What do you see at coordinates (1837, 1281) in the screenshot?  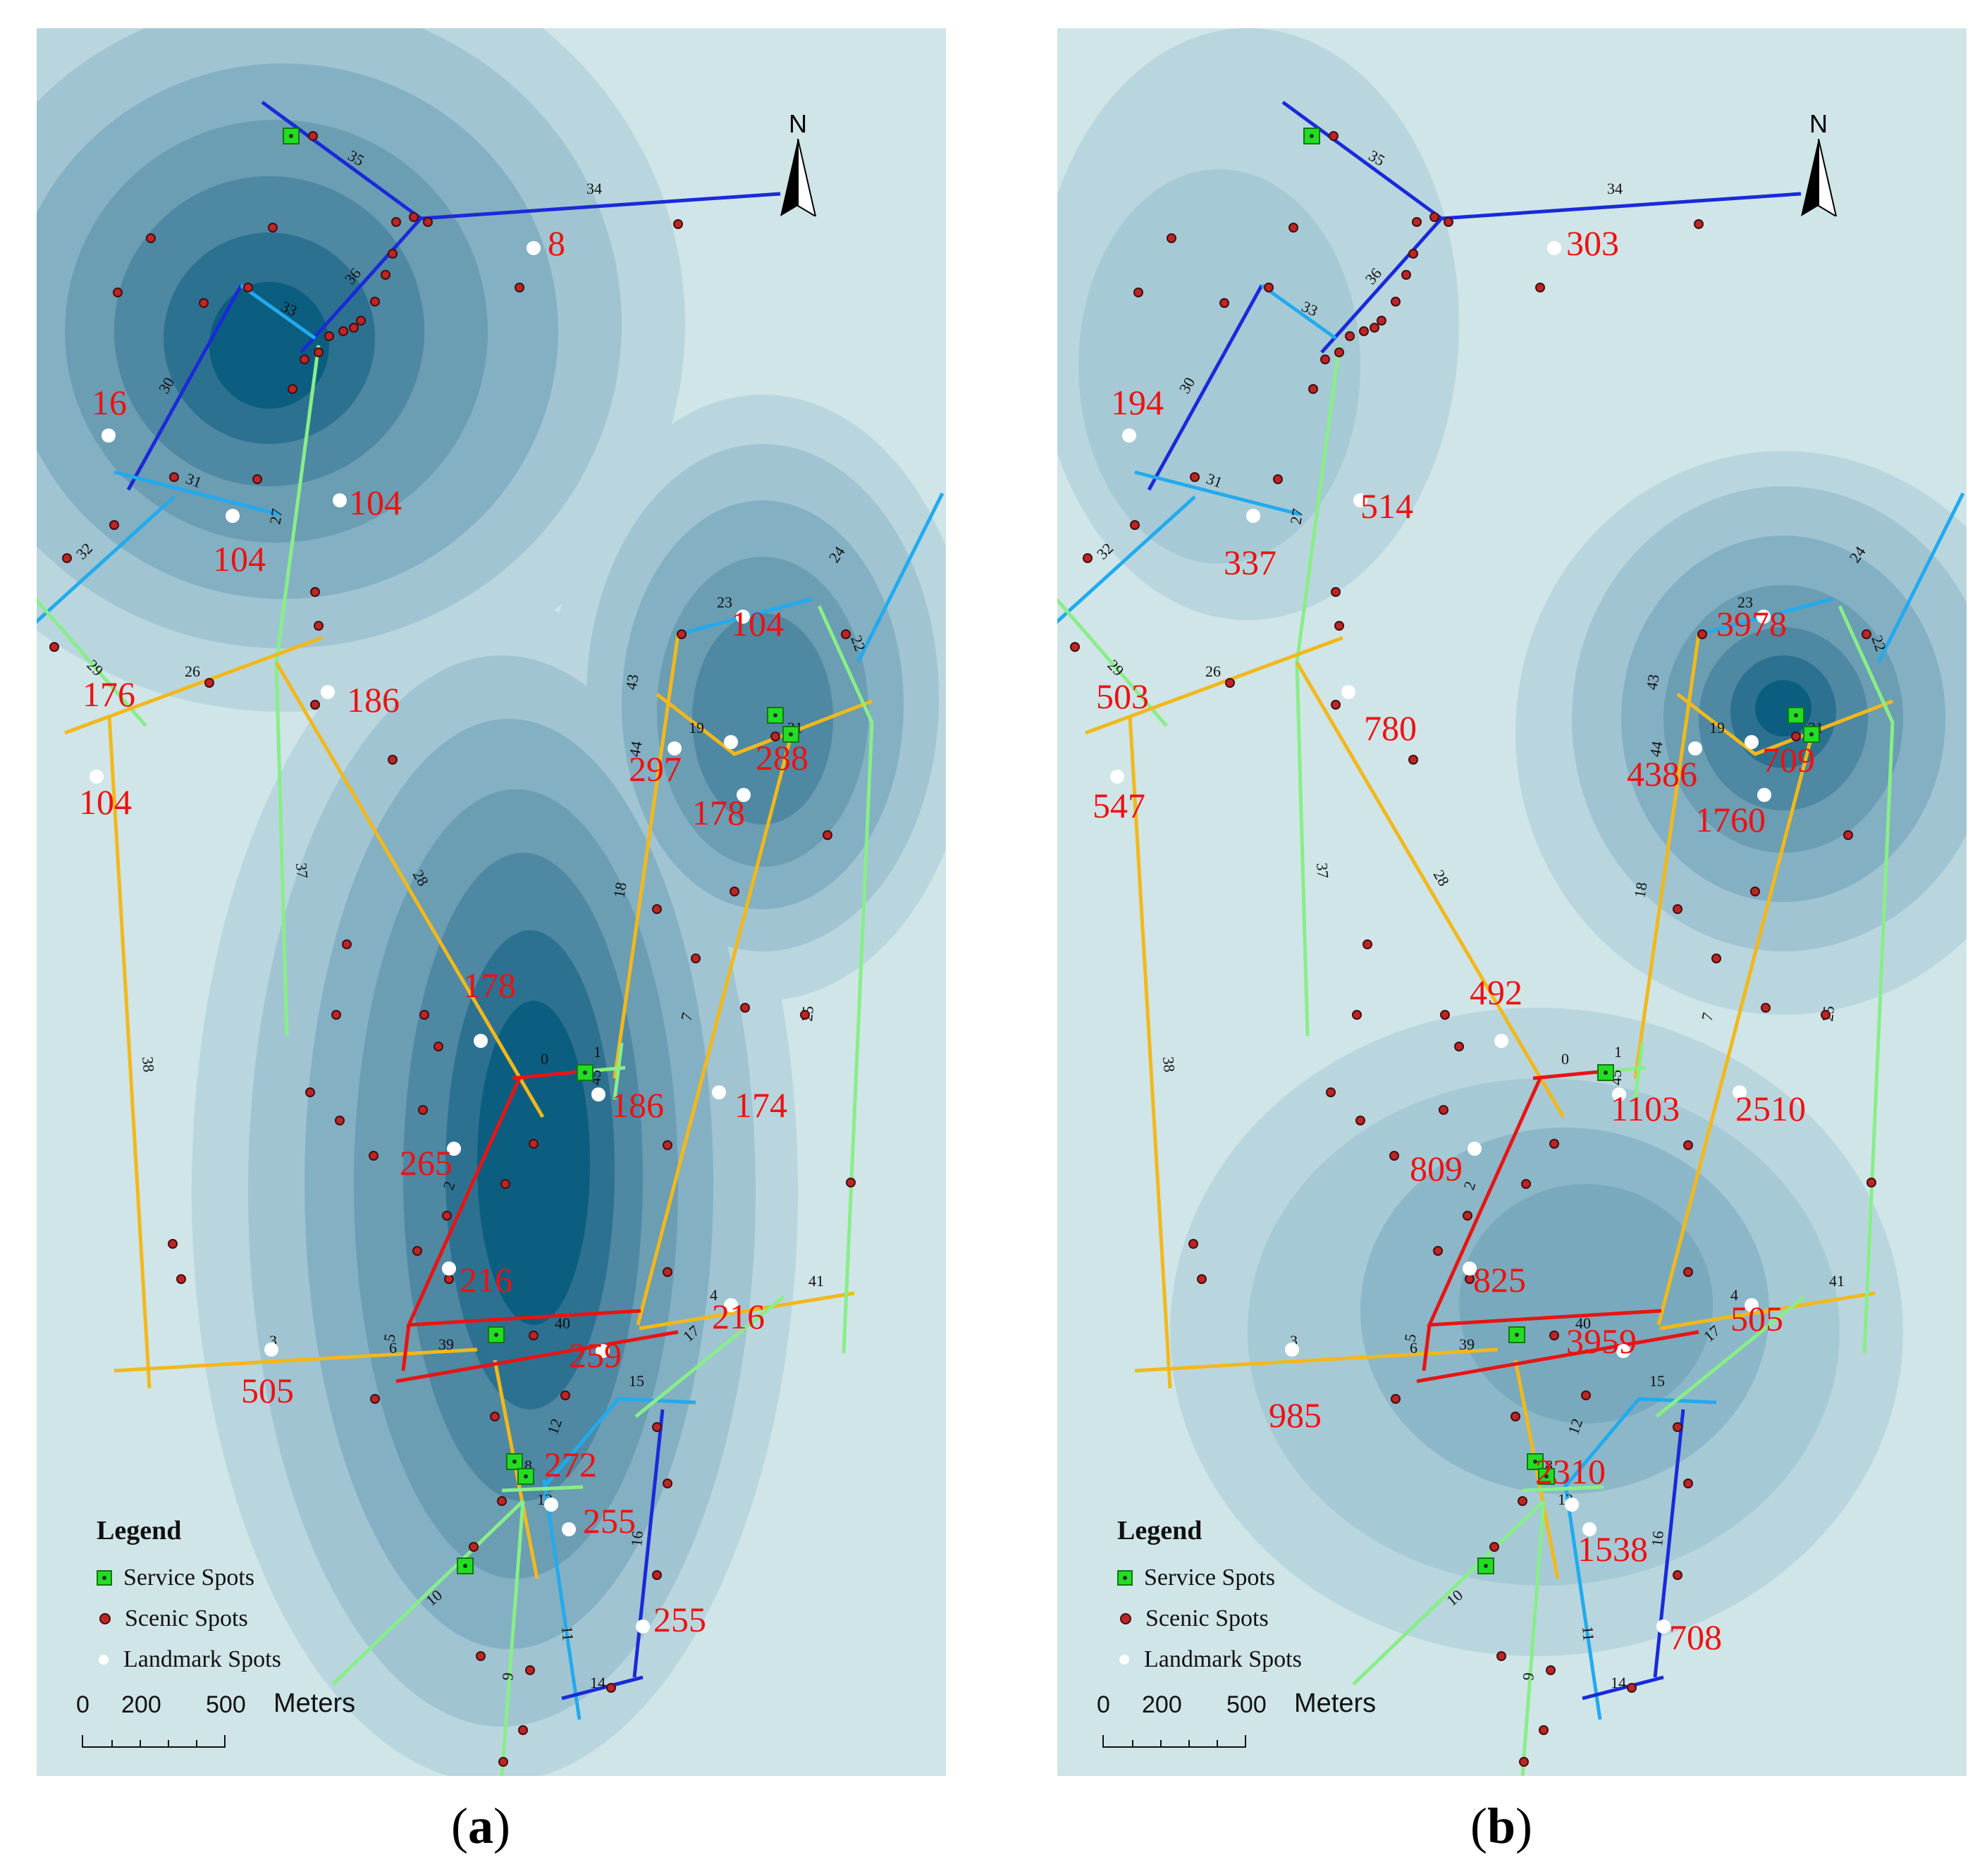 I see `svg-text: 41` at bounding box center [1837, 1281].